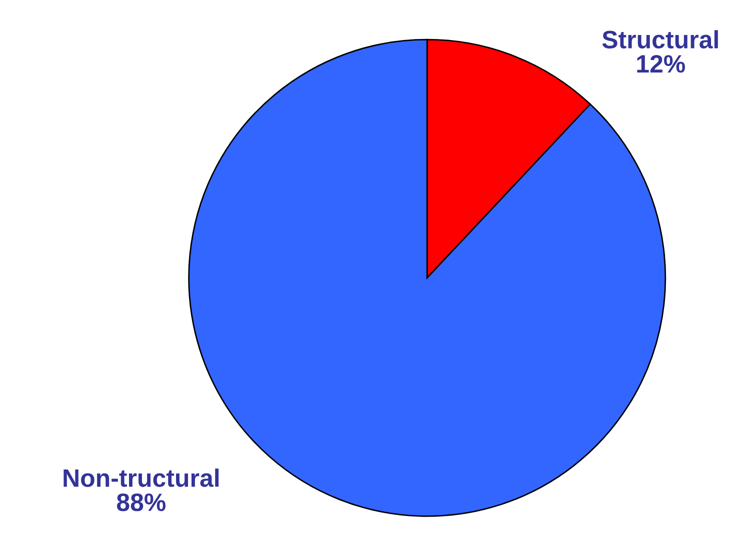 This screenshot has width=748, height=553. Describe the element at coordinates (661, 64) in the screenshot. I see `data-label: 12%` at that location.